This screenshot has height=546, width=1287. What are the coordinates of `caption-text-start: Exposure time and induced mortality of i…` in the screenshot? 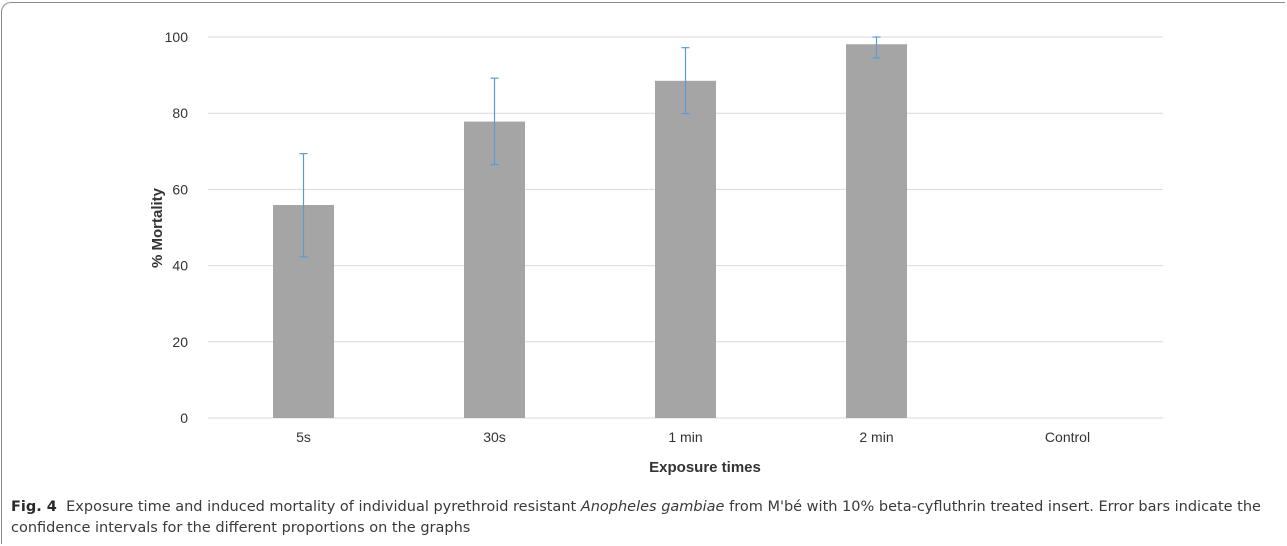 It's located at (323, 507).